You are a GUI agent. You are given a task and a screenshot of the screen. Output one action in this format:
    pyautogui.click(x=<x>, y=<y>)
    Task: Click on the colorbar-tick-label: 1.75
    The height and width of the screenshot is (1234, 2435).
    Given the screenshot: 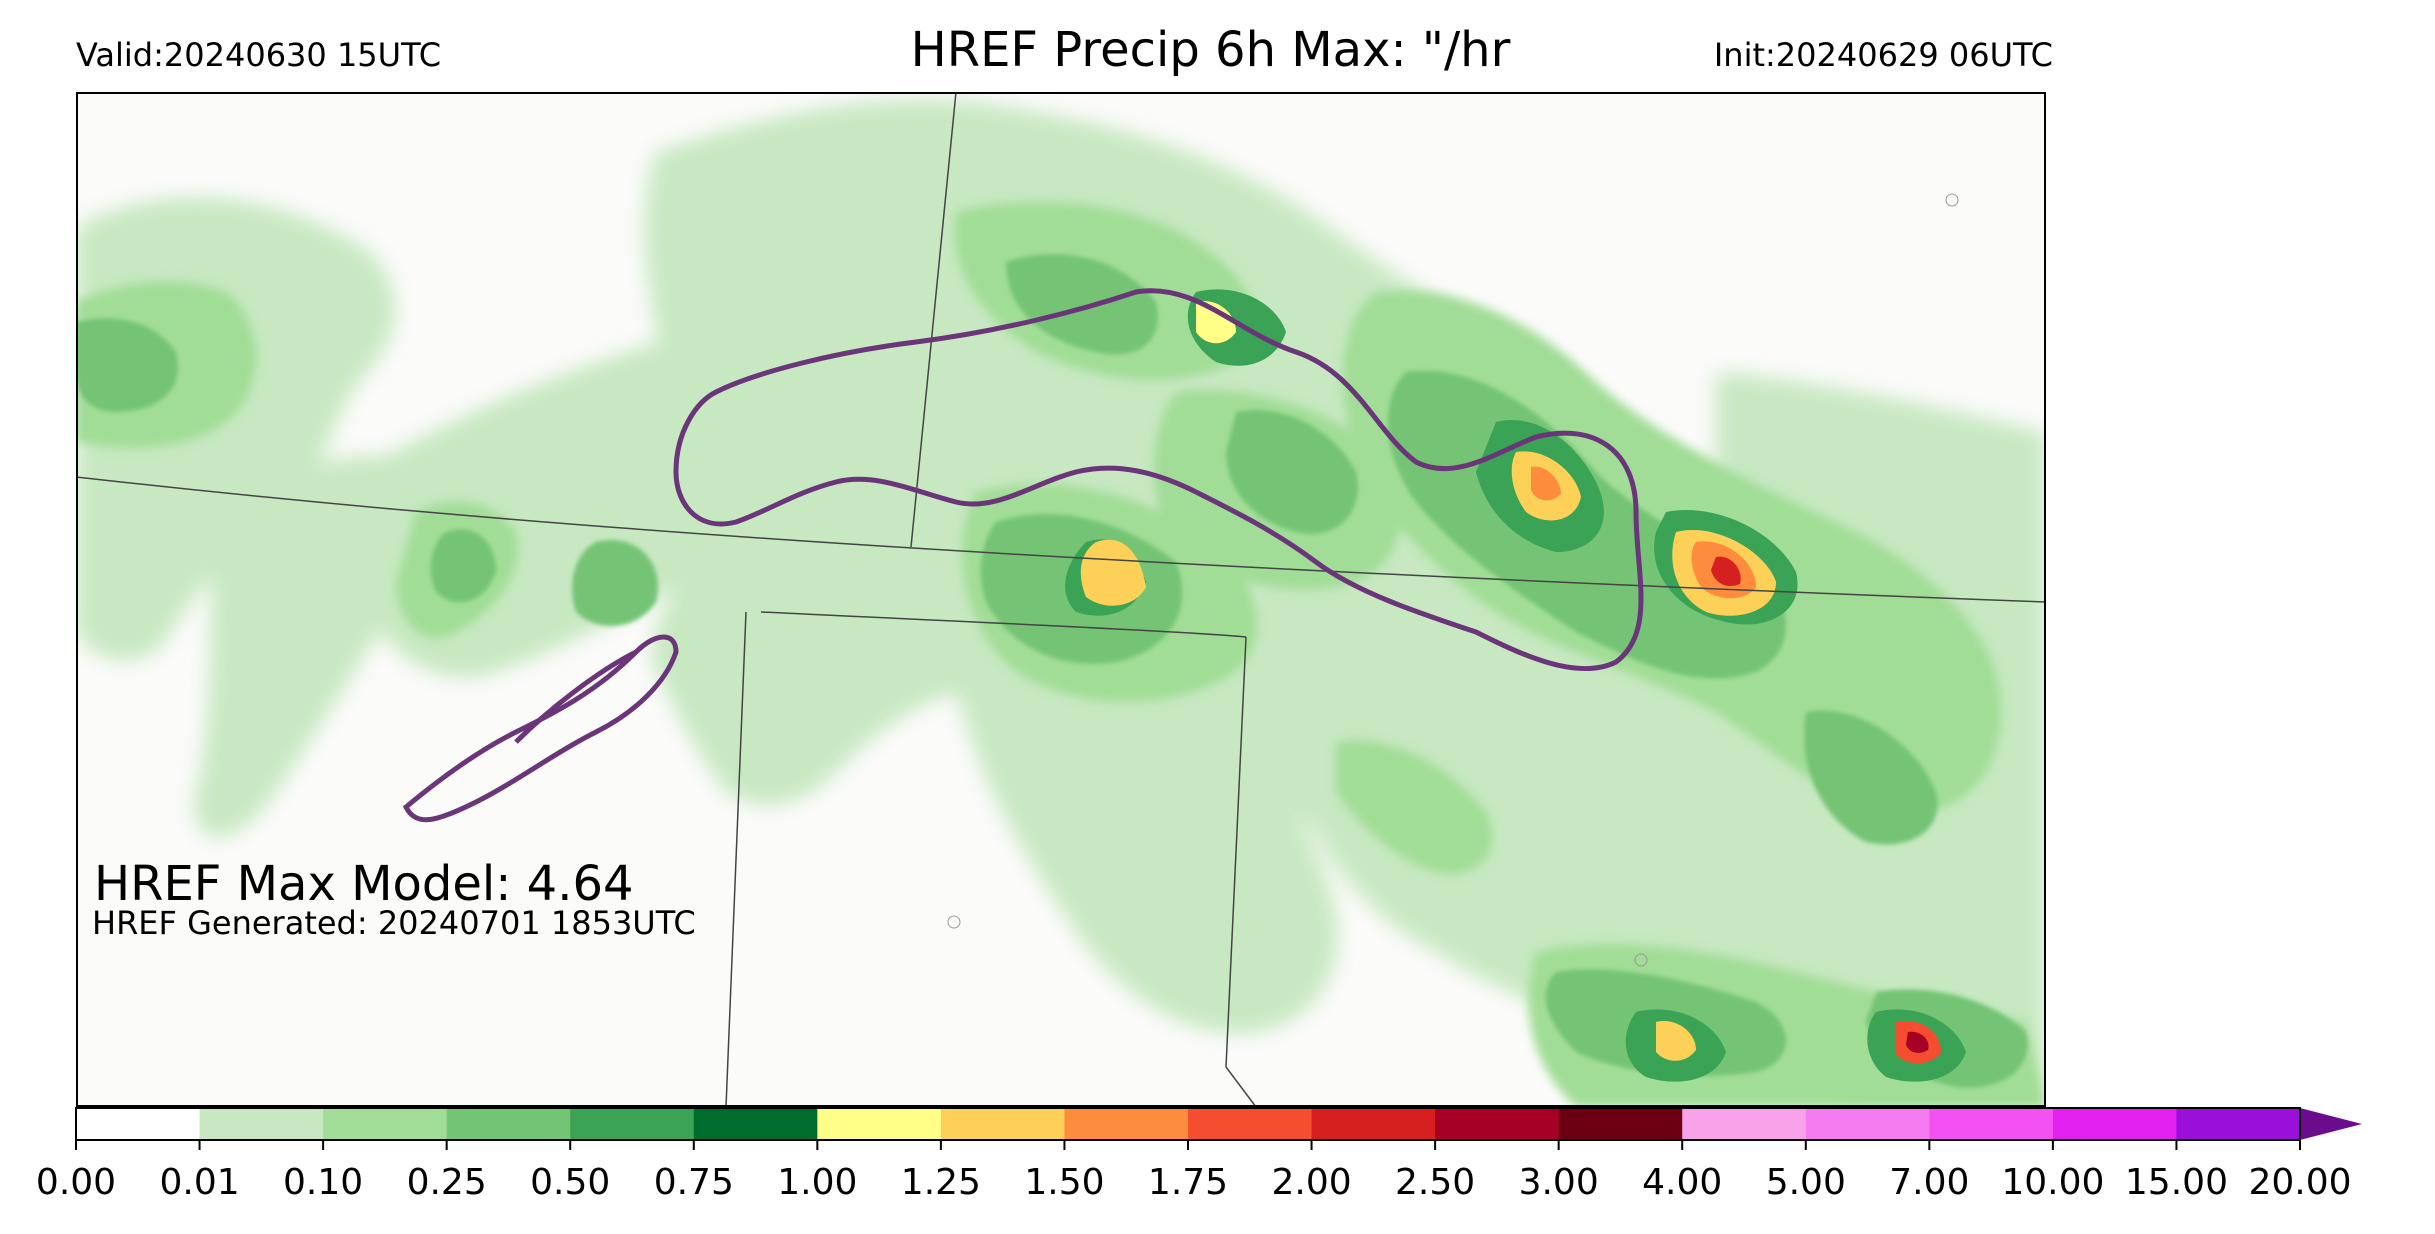 What is the action you would take?
    pyautogui.click(x=1188, y=1182)
    